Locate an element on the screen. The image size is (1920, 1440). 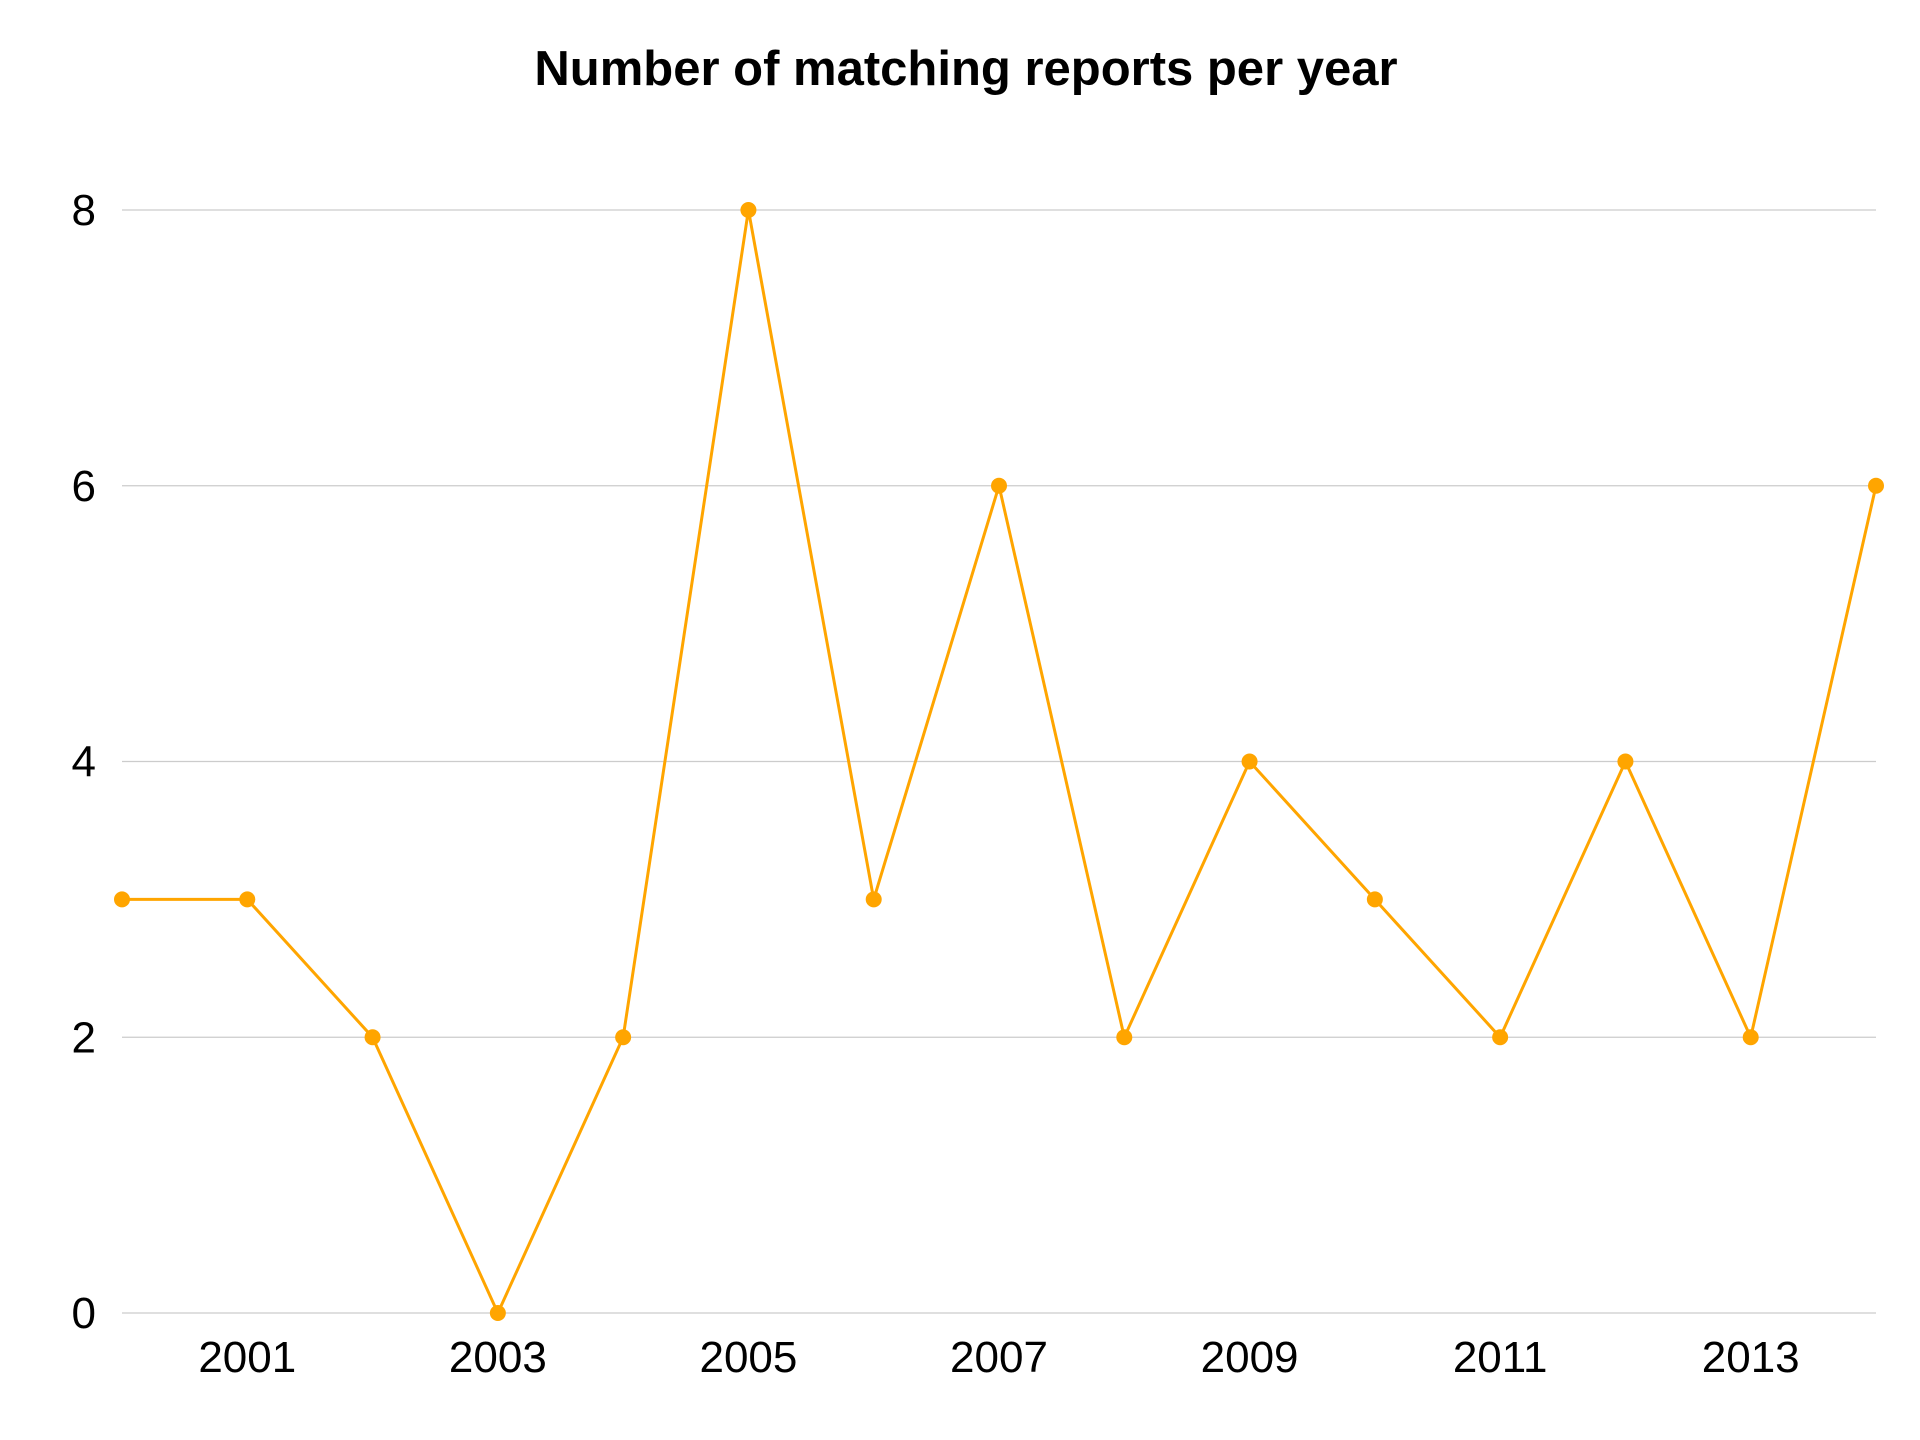
data-point-2011 is located at coordinates (1500, 1037).